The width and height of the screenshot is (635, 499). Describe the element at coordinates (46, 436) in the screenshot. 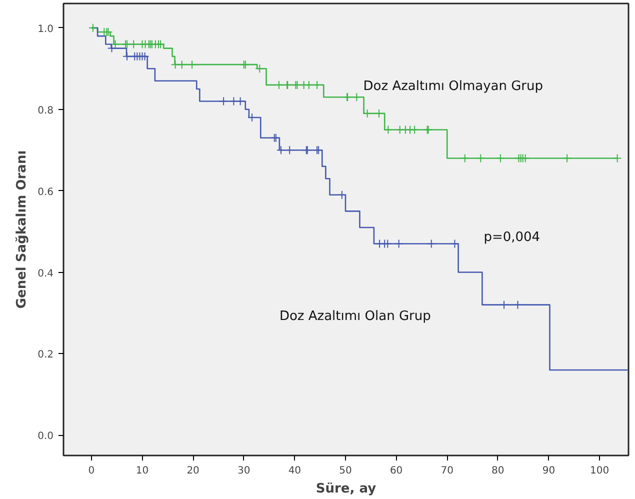

I see `y-tick-label: 0.0` at that location.